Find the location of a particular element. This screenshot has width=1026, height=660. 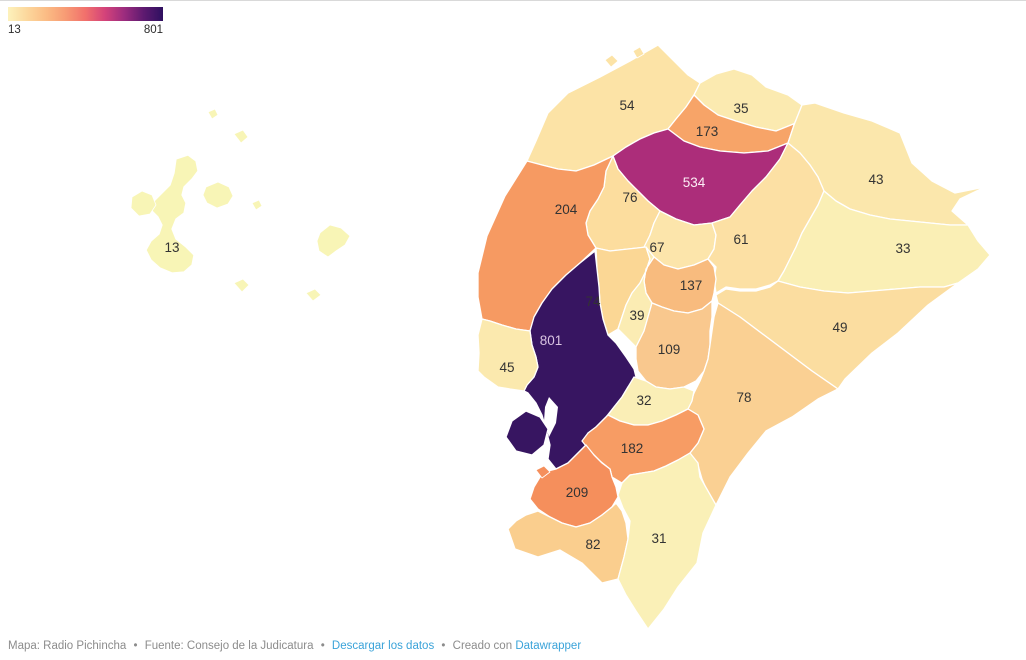

map-region-13-isabela is located at coordinates (172, 214).